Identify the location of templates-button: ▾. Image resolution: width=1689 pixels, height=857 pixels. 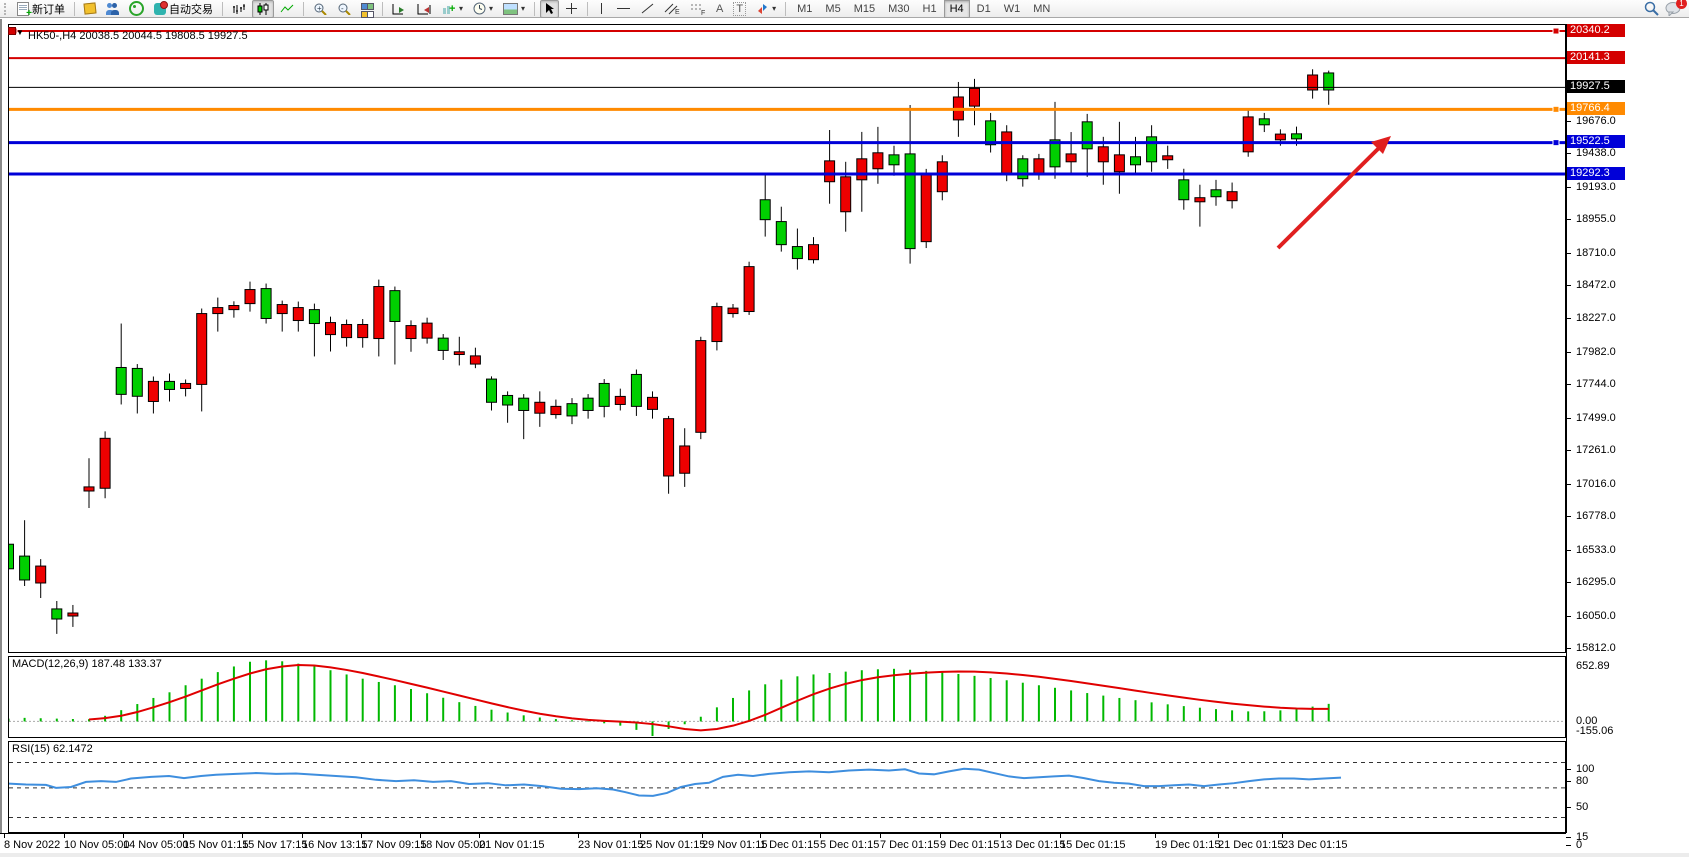
(514, 9).